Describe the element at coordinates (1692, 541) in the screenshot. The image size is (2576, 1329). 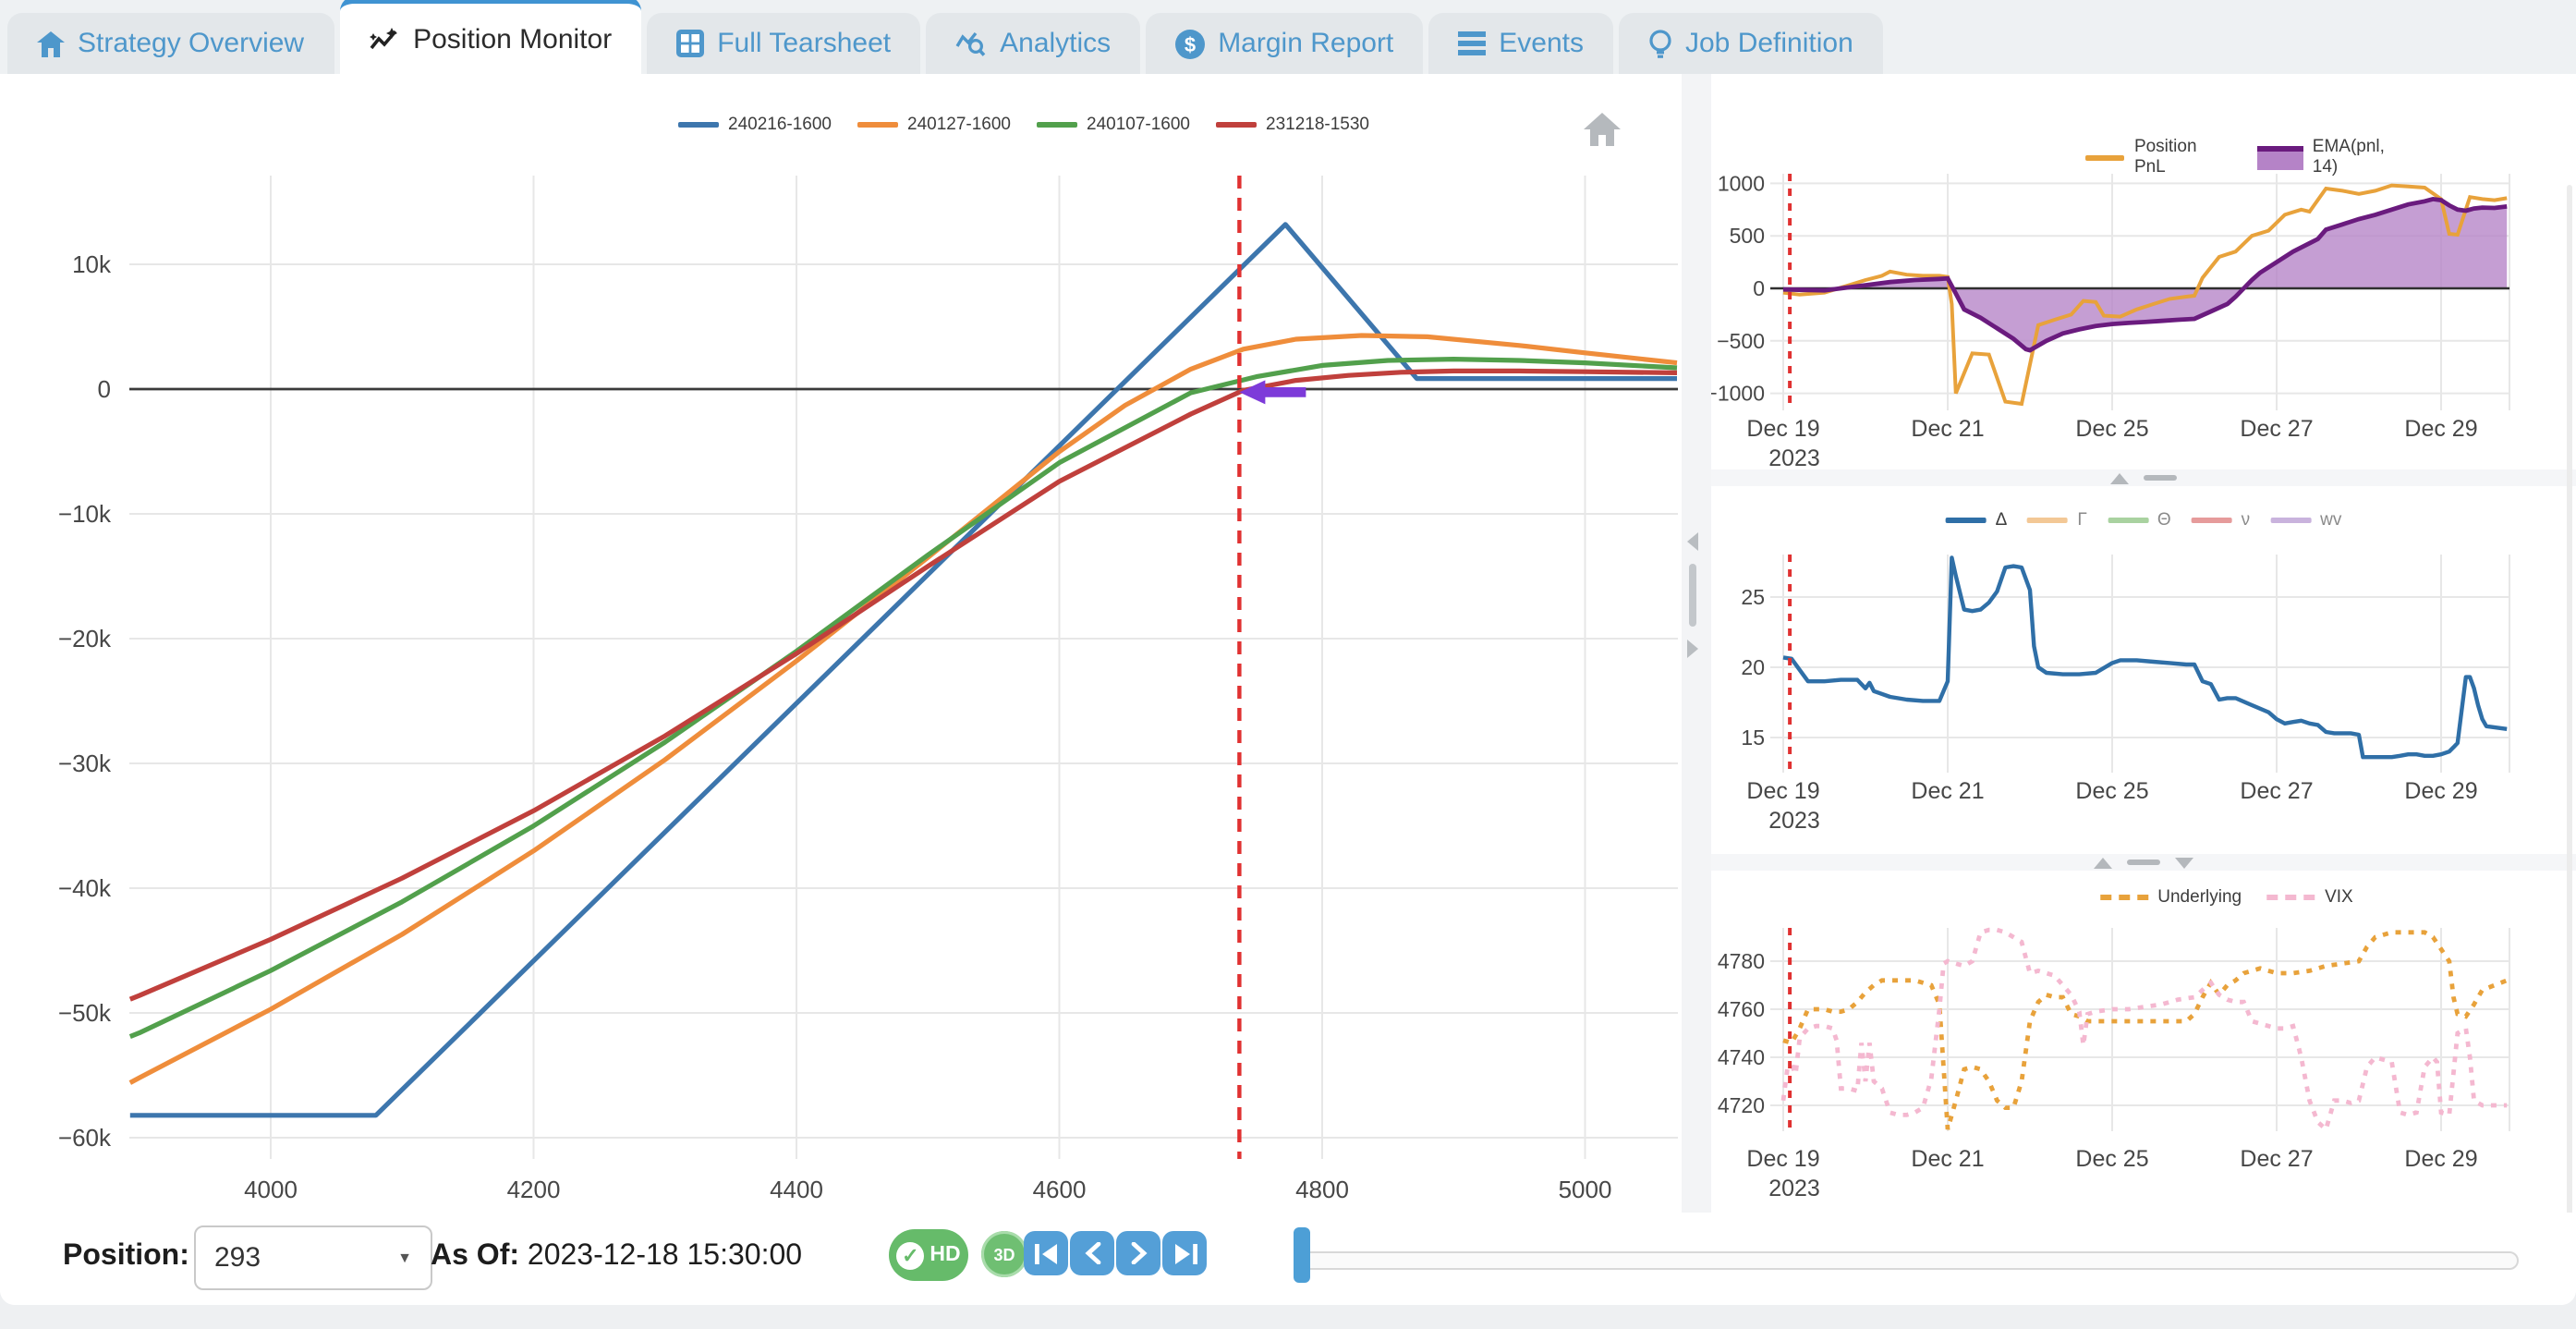
I see `collapse-left-icon` at that location.